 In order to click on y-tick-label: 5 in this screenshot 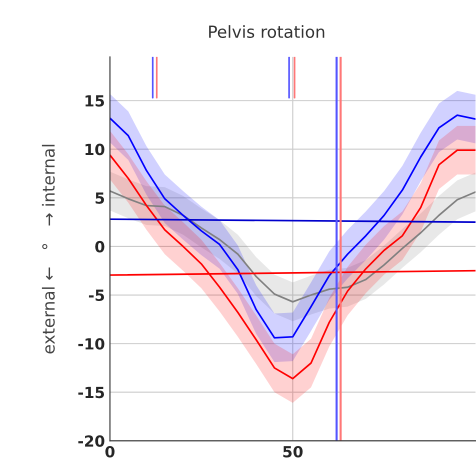, I will do `click(100, 198)`.